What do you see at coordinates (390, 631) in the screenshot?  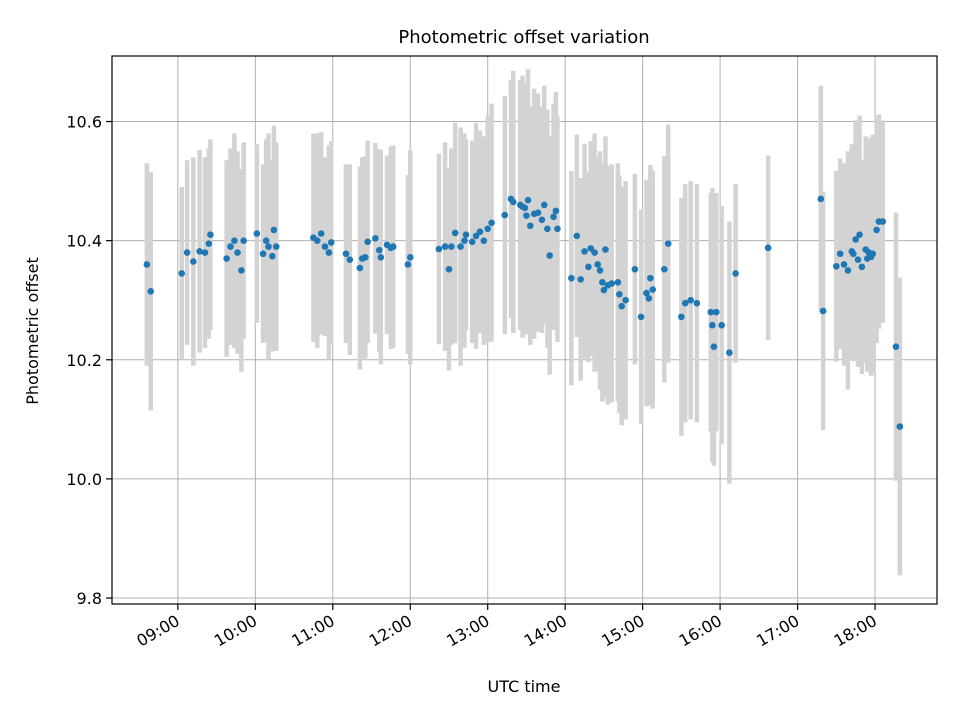 I see `x-tick-label: 12:00` at bounding box center [390, 631].